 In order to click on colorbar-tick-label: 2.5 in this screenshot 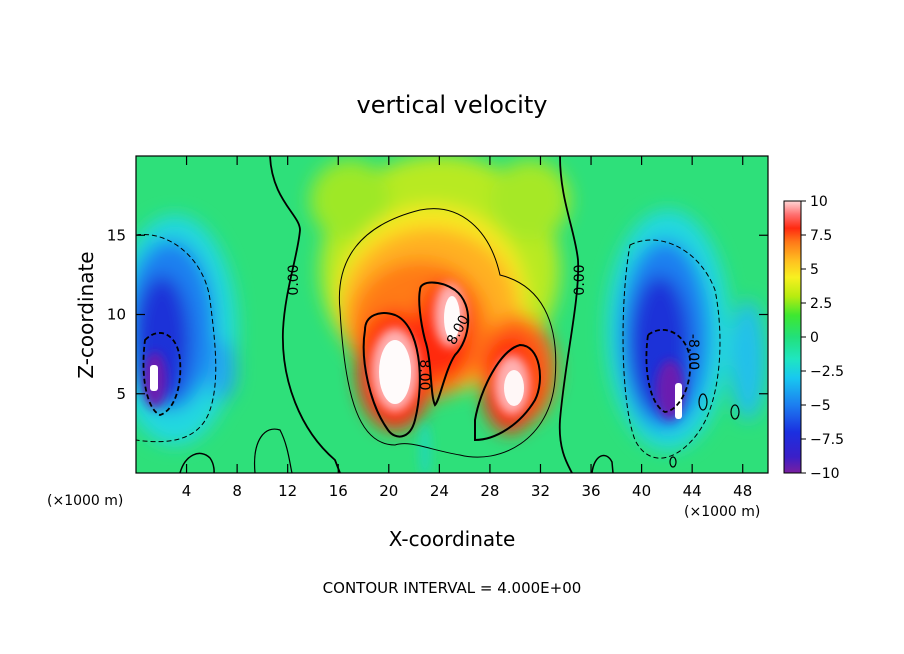, I will do `click(821, 304)`.